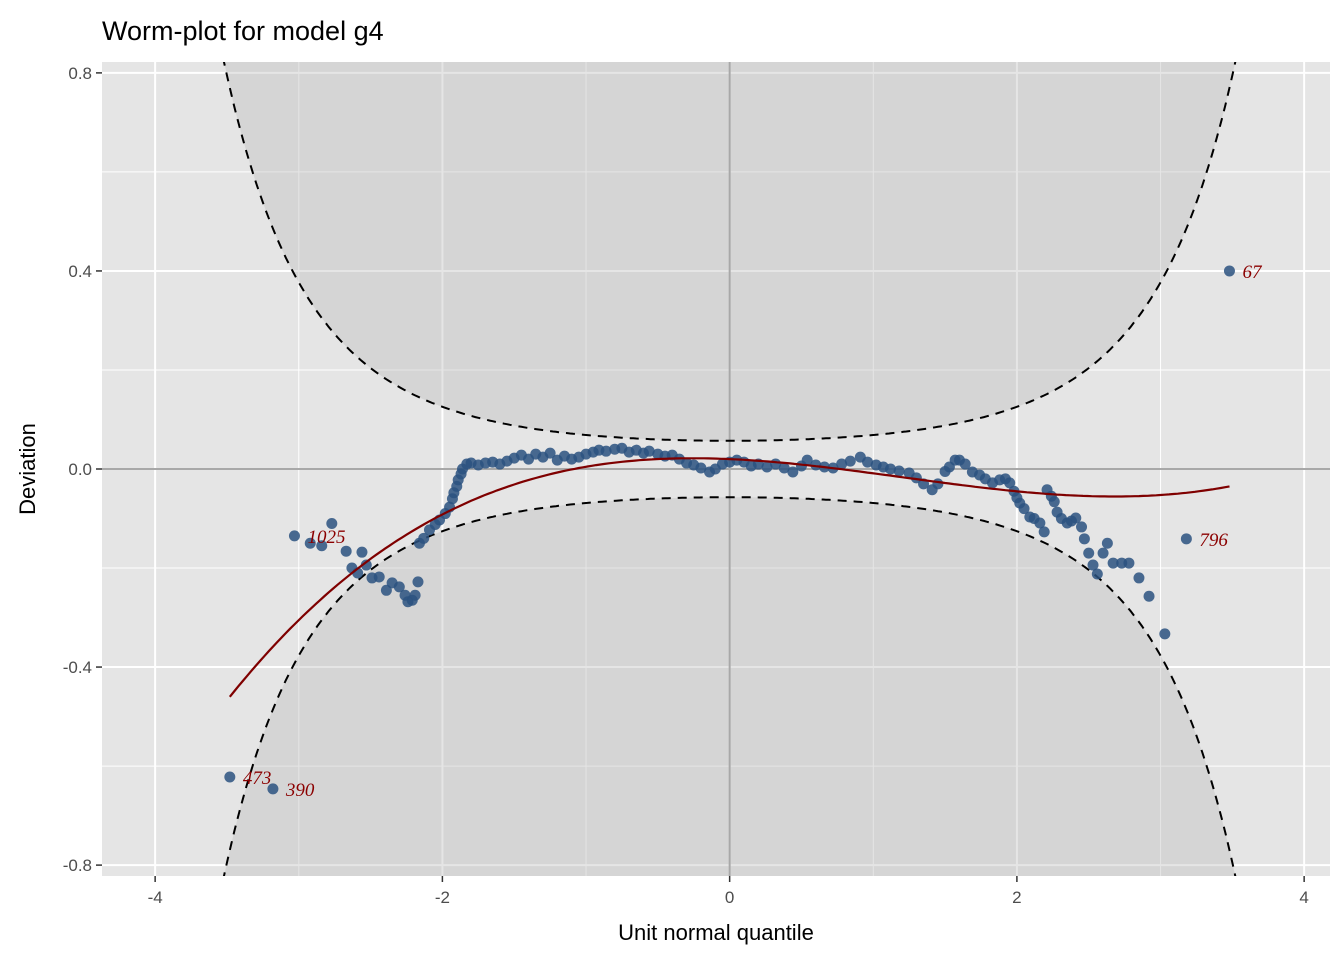  What do you see at coordinates (729, 897) in the screenshot?
I see `x-tick-label: 0` at bounding box center [729, 897].